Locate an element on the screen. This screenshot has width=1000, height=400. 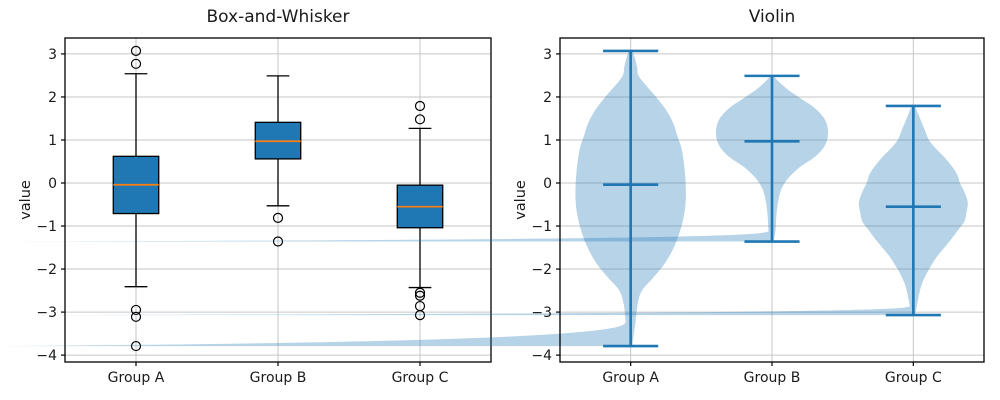
subplot-title-boxplot: Box-and-Whisker is located at coordinates (278, 17).